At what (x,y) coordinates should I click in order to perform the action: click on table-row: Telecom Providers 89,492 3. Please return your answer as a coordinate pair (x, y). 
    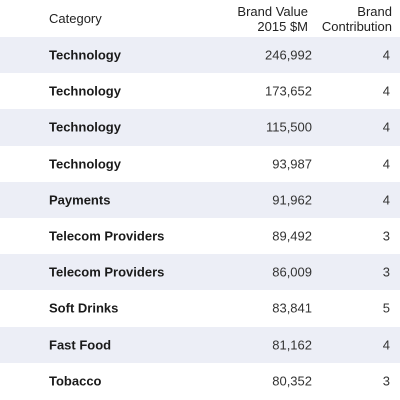
    Looking at the image, I should click on (200, 236).